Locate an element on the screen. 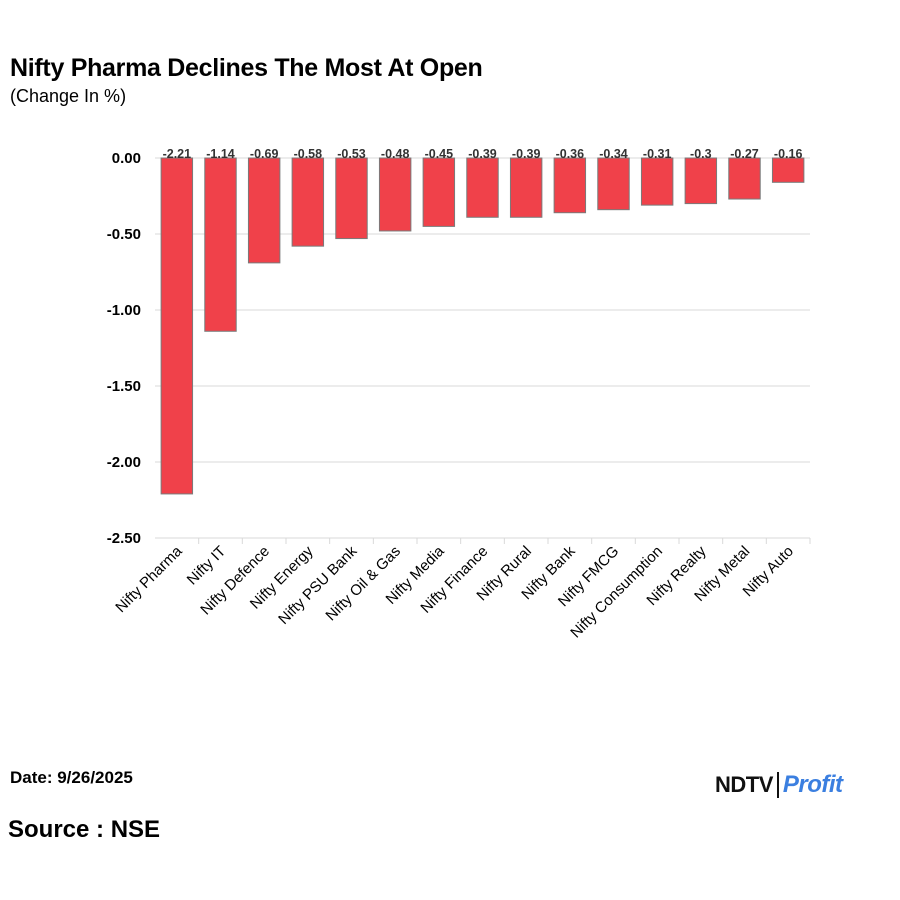 Image resolution: width=900 pixels, height=900 pixels. x-tick-label: Nifty Oil & Gas is located at coordinates (363, 584).